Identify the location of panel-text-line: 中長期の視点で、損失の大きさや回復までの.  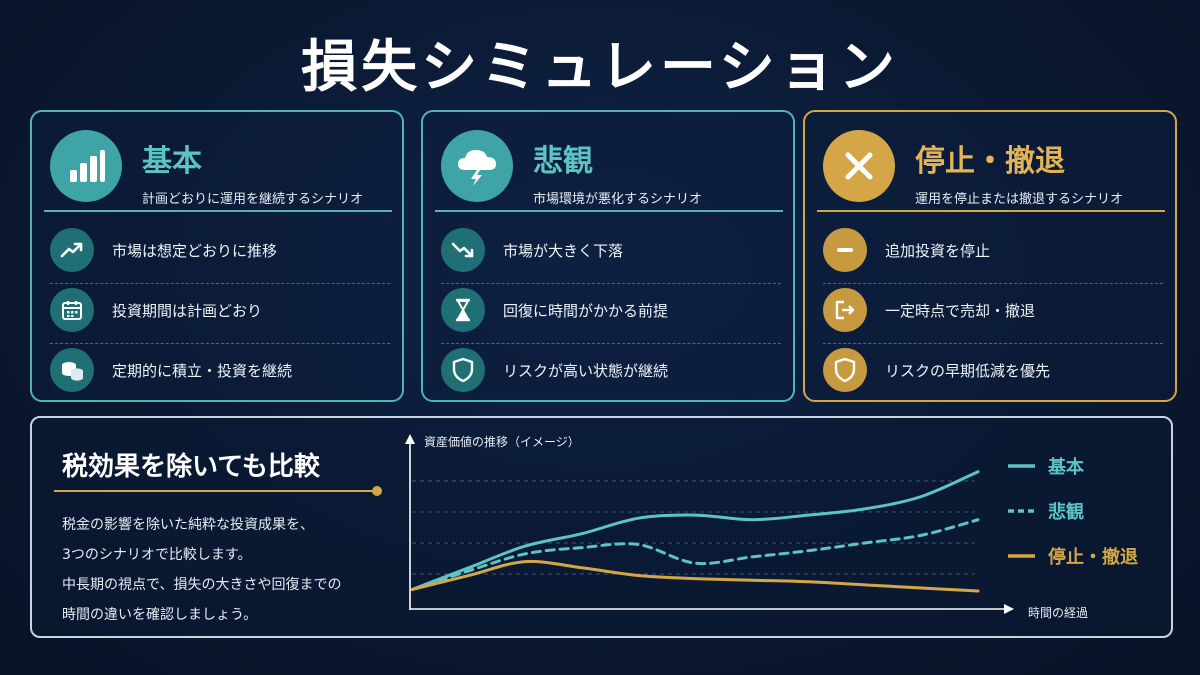
(202, 585).